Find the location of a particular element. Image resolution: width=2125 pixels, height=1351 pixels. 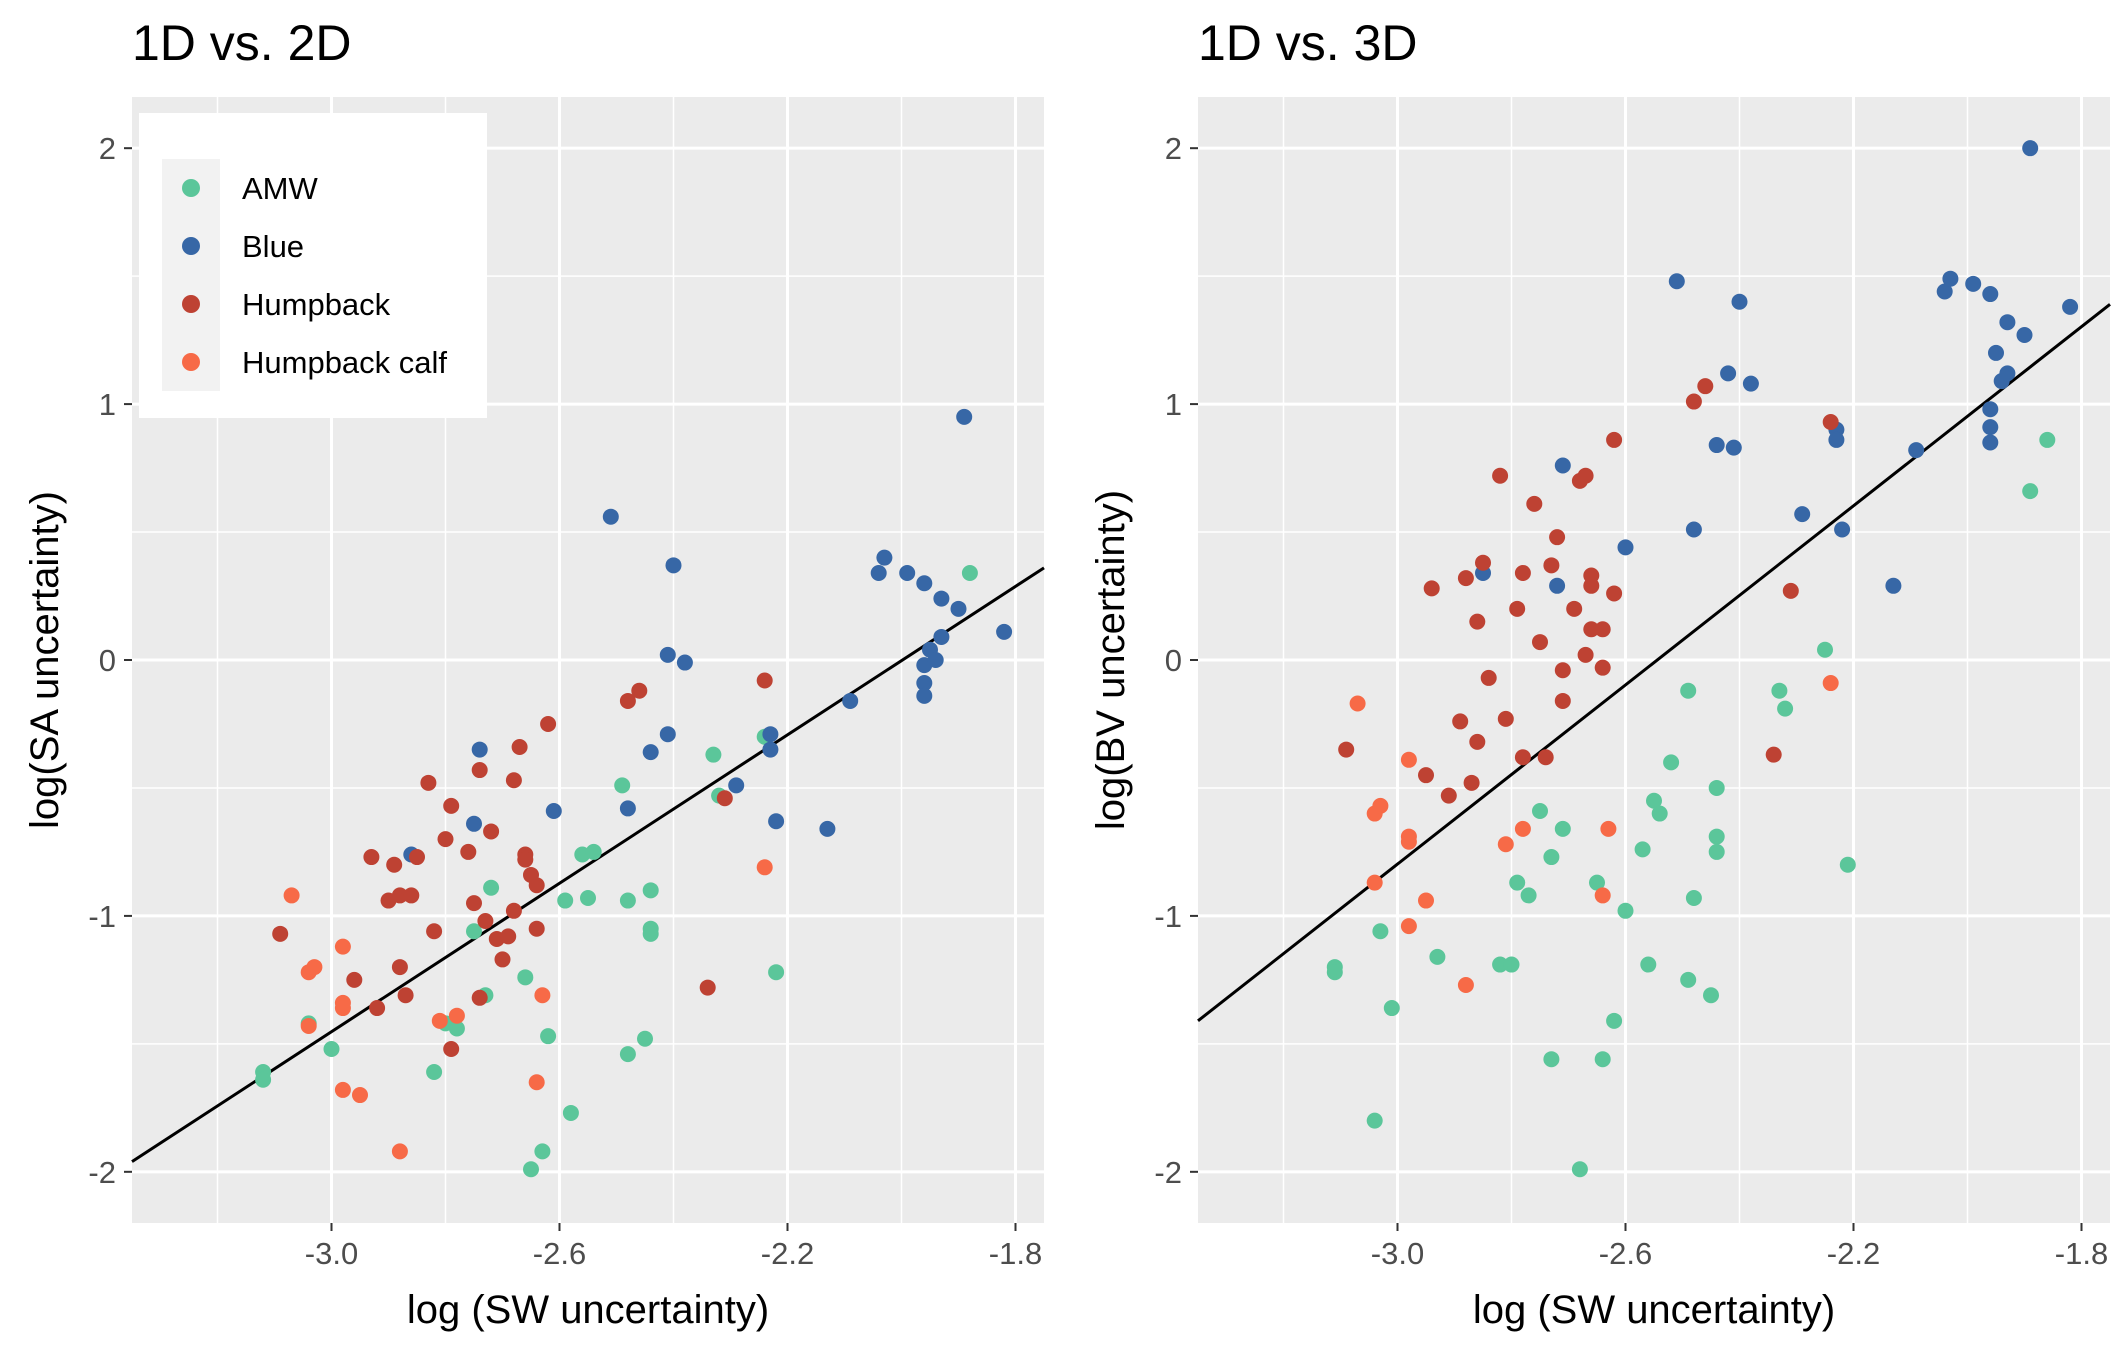

y-axis: -2 -1 0 1 2 is located at coordinates (110, 660).